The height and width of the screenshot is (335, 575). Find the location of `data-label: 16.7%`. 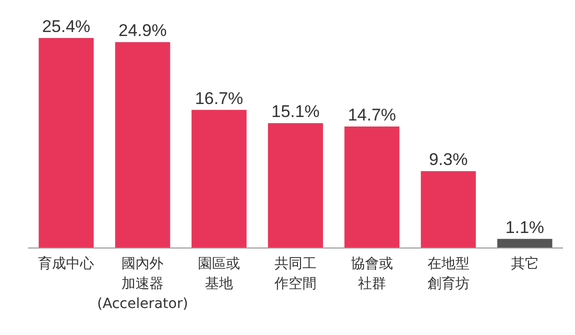

data-label: 16.7% is located at coordinates (219, 98).